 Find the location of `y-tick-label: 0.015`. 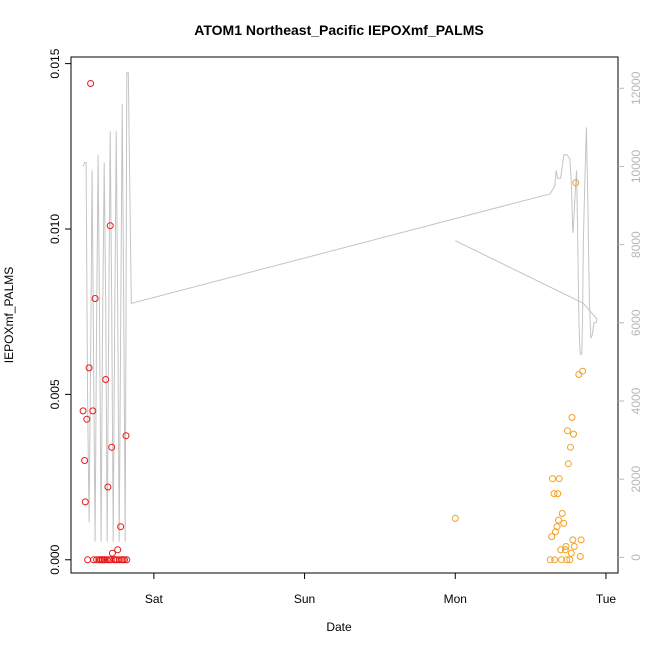

y-tick-label: 0.015 is located at coordinates (55, 63).